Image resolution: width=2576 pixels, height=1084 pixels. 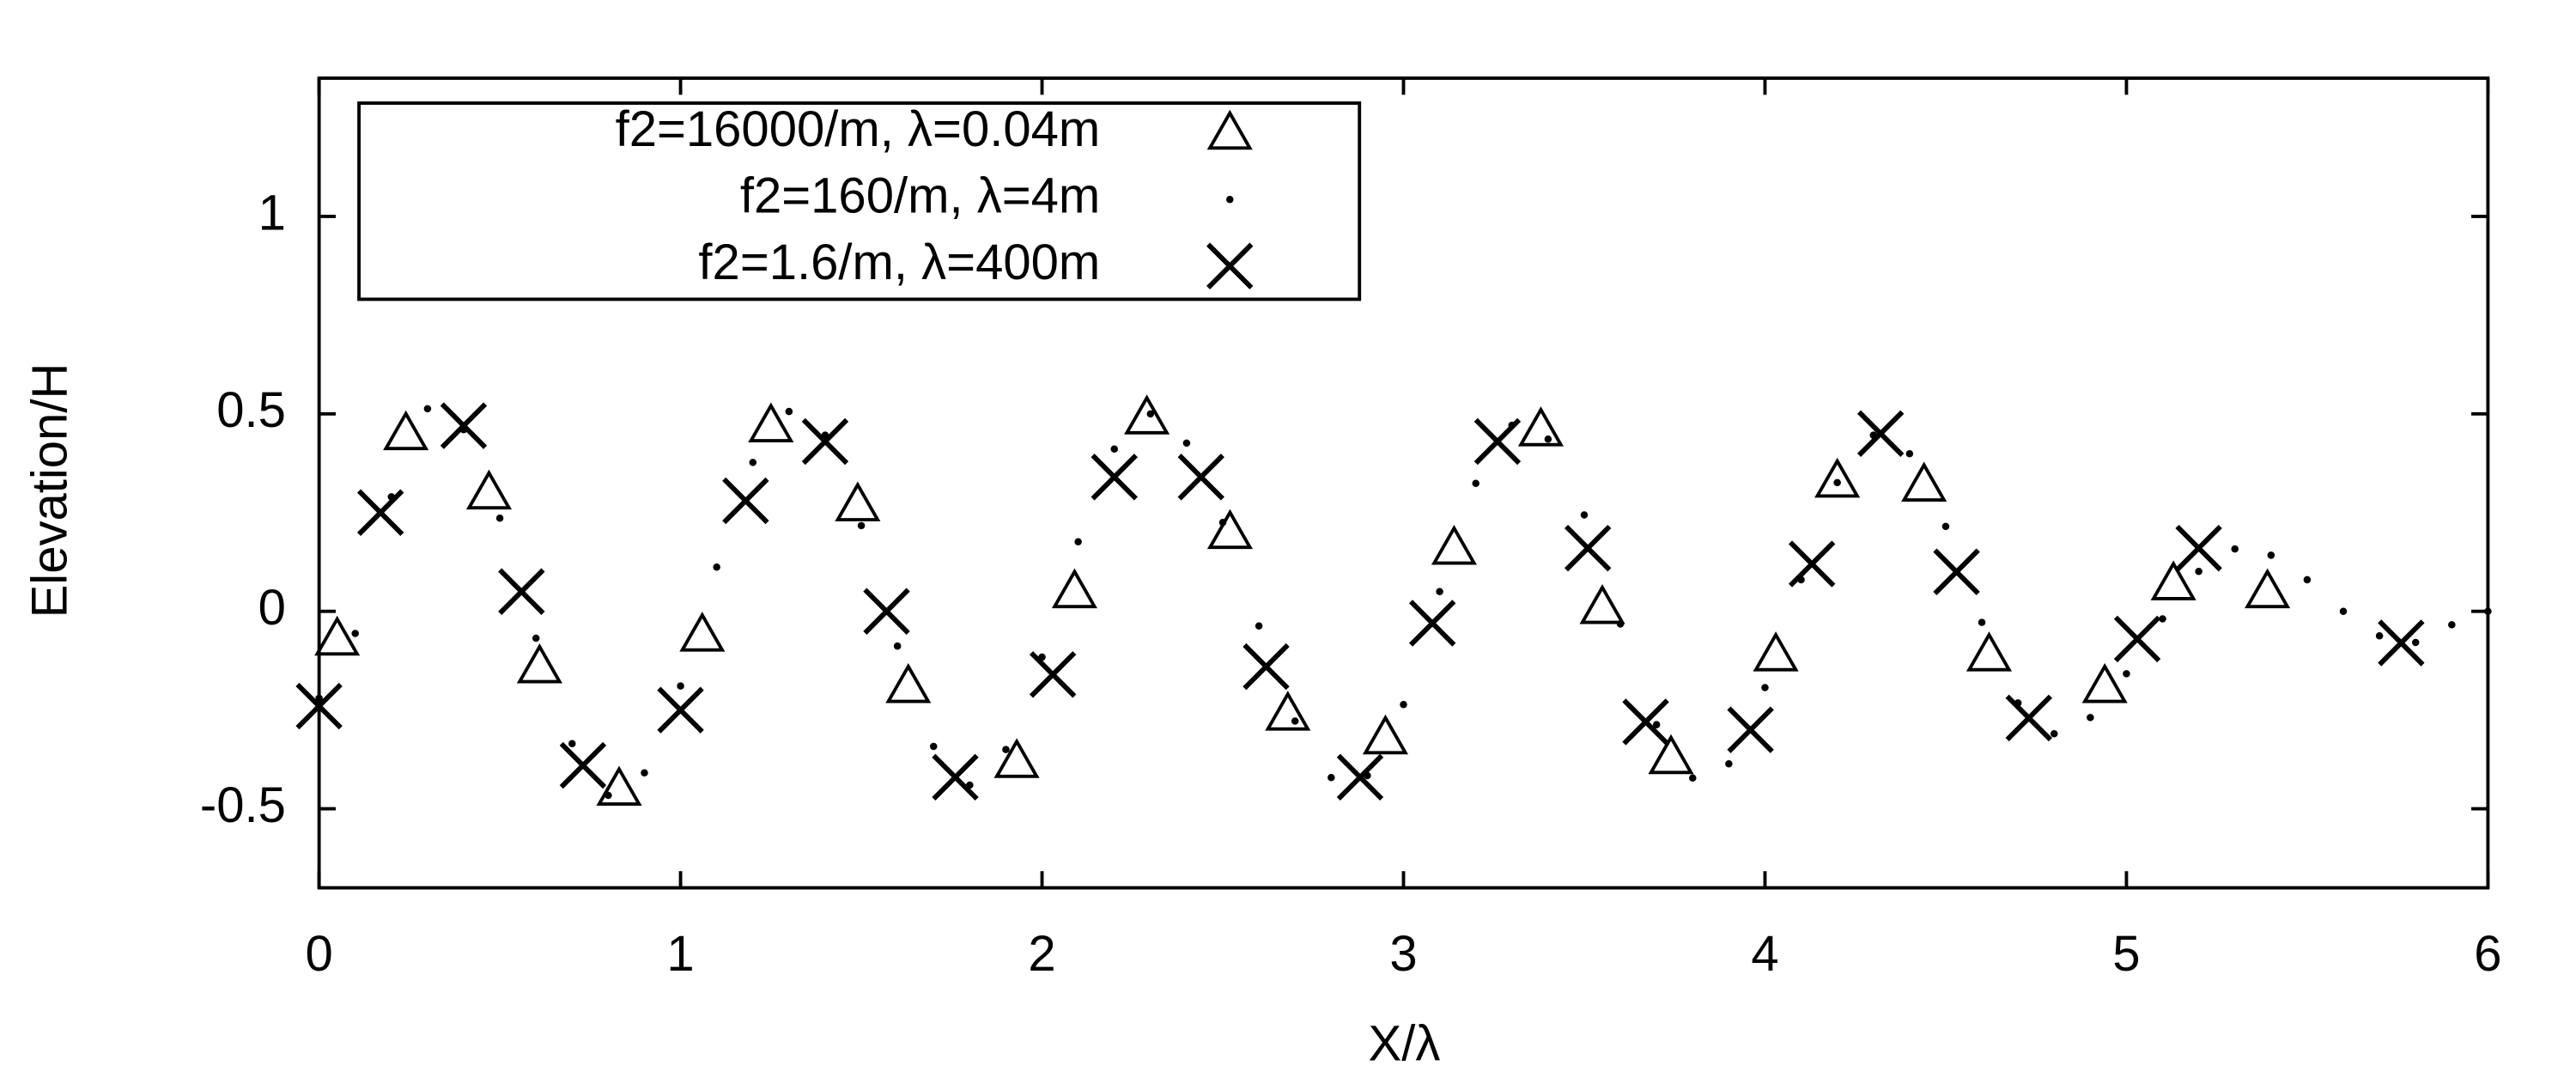 What do you see at coordinates (1403, 954) in the screenshot?
I see `x-tick-label: 3` at bounding box center [1403, 954].